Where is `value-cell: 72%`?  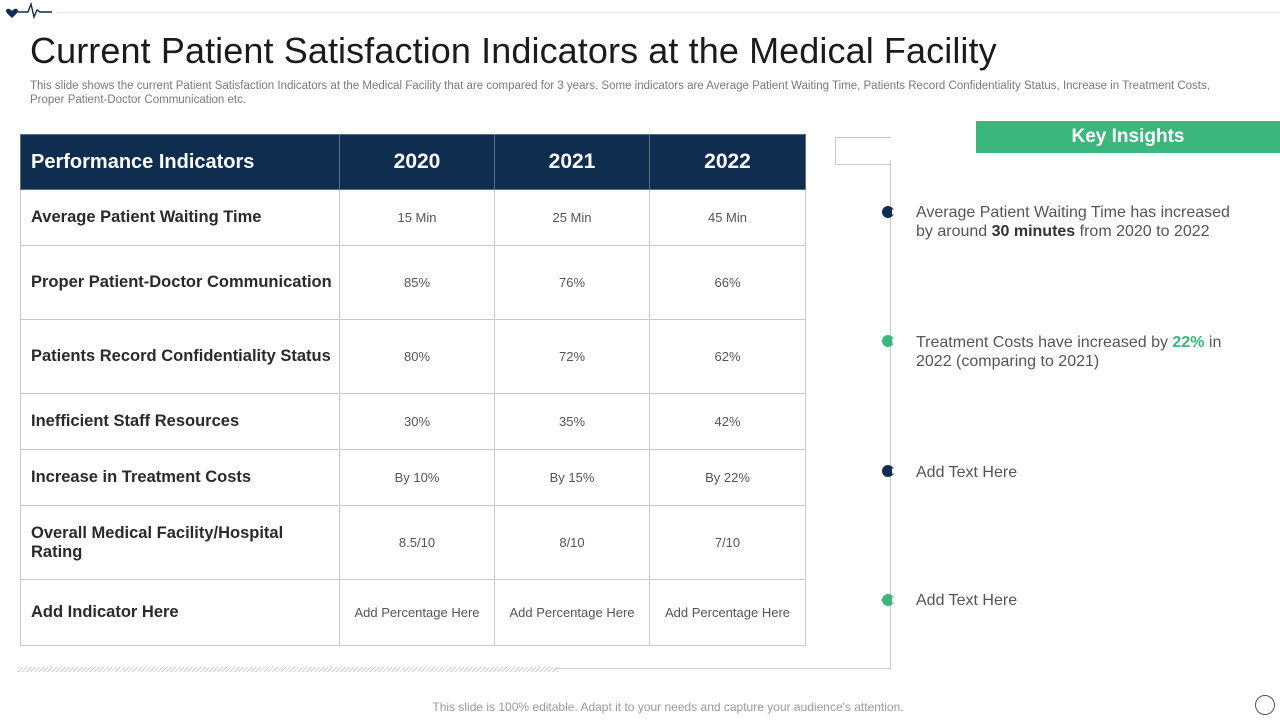
value-cell: 72% is located at coordinates (572, 356).